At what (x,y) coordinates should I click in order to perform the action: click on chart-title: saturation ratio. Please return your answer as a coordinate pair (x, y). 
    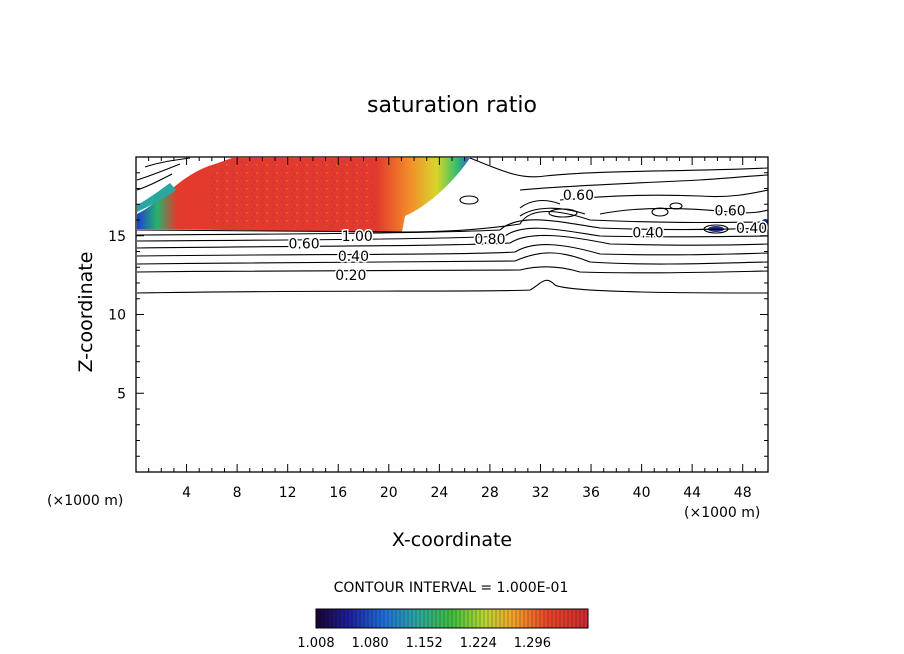
    Looking at the image, I should click on (452, 105).